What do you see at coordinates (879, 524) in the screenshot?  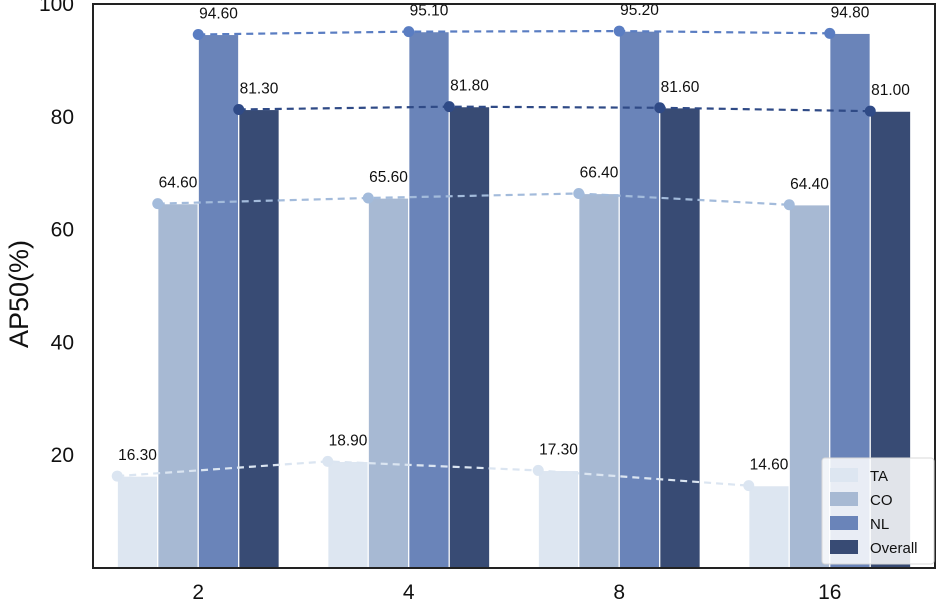 I see `legend-label-nl: NL` at bounding box center [879, 524].